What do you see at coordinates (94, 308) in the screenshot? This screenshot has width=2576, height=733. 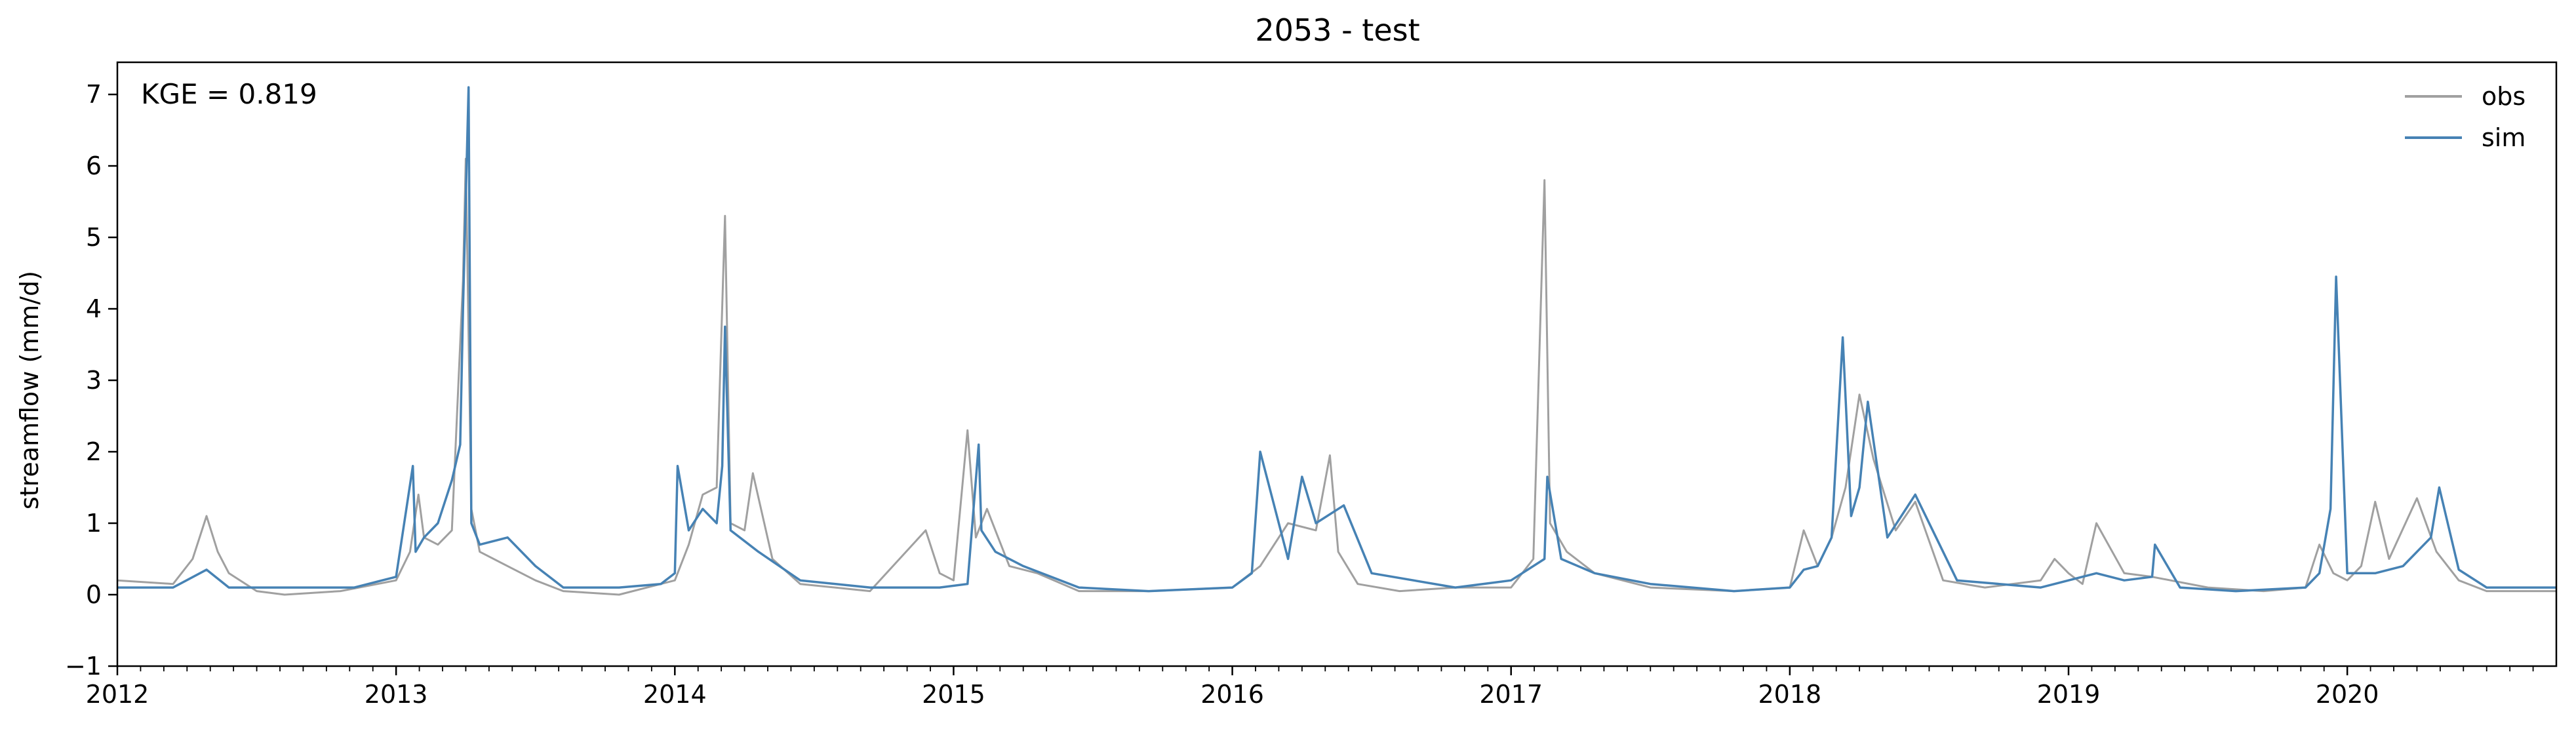 I see `y-tick-label: 4` at bounding box center [94, 308].